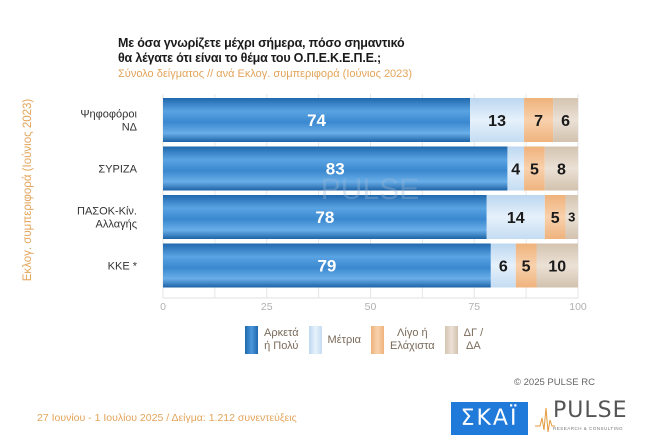 Image resolution: width=650 pixels, height=439 pixels. Describe the element at coordinates (489, 418) in the screenshot. I see `skai-logo: ΣΚΑΪ` at that location.